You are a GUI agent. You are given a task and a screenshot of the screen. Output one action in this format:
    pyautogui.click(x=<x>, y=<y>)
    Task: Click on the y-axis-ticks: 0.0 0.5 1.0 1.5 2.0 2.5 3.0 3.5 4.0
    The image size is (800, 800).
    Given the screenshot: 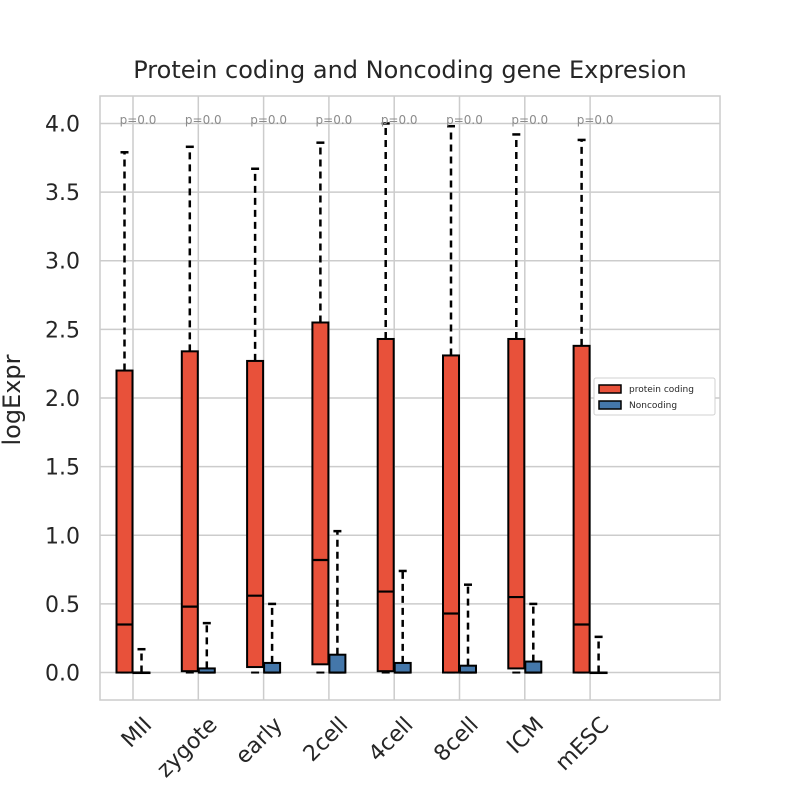 What is the action you would take?
    pyautogui.click(x=62, y=399)
    